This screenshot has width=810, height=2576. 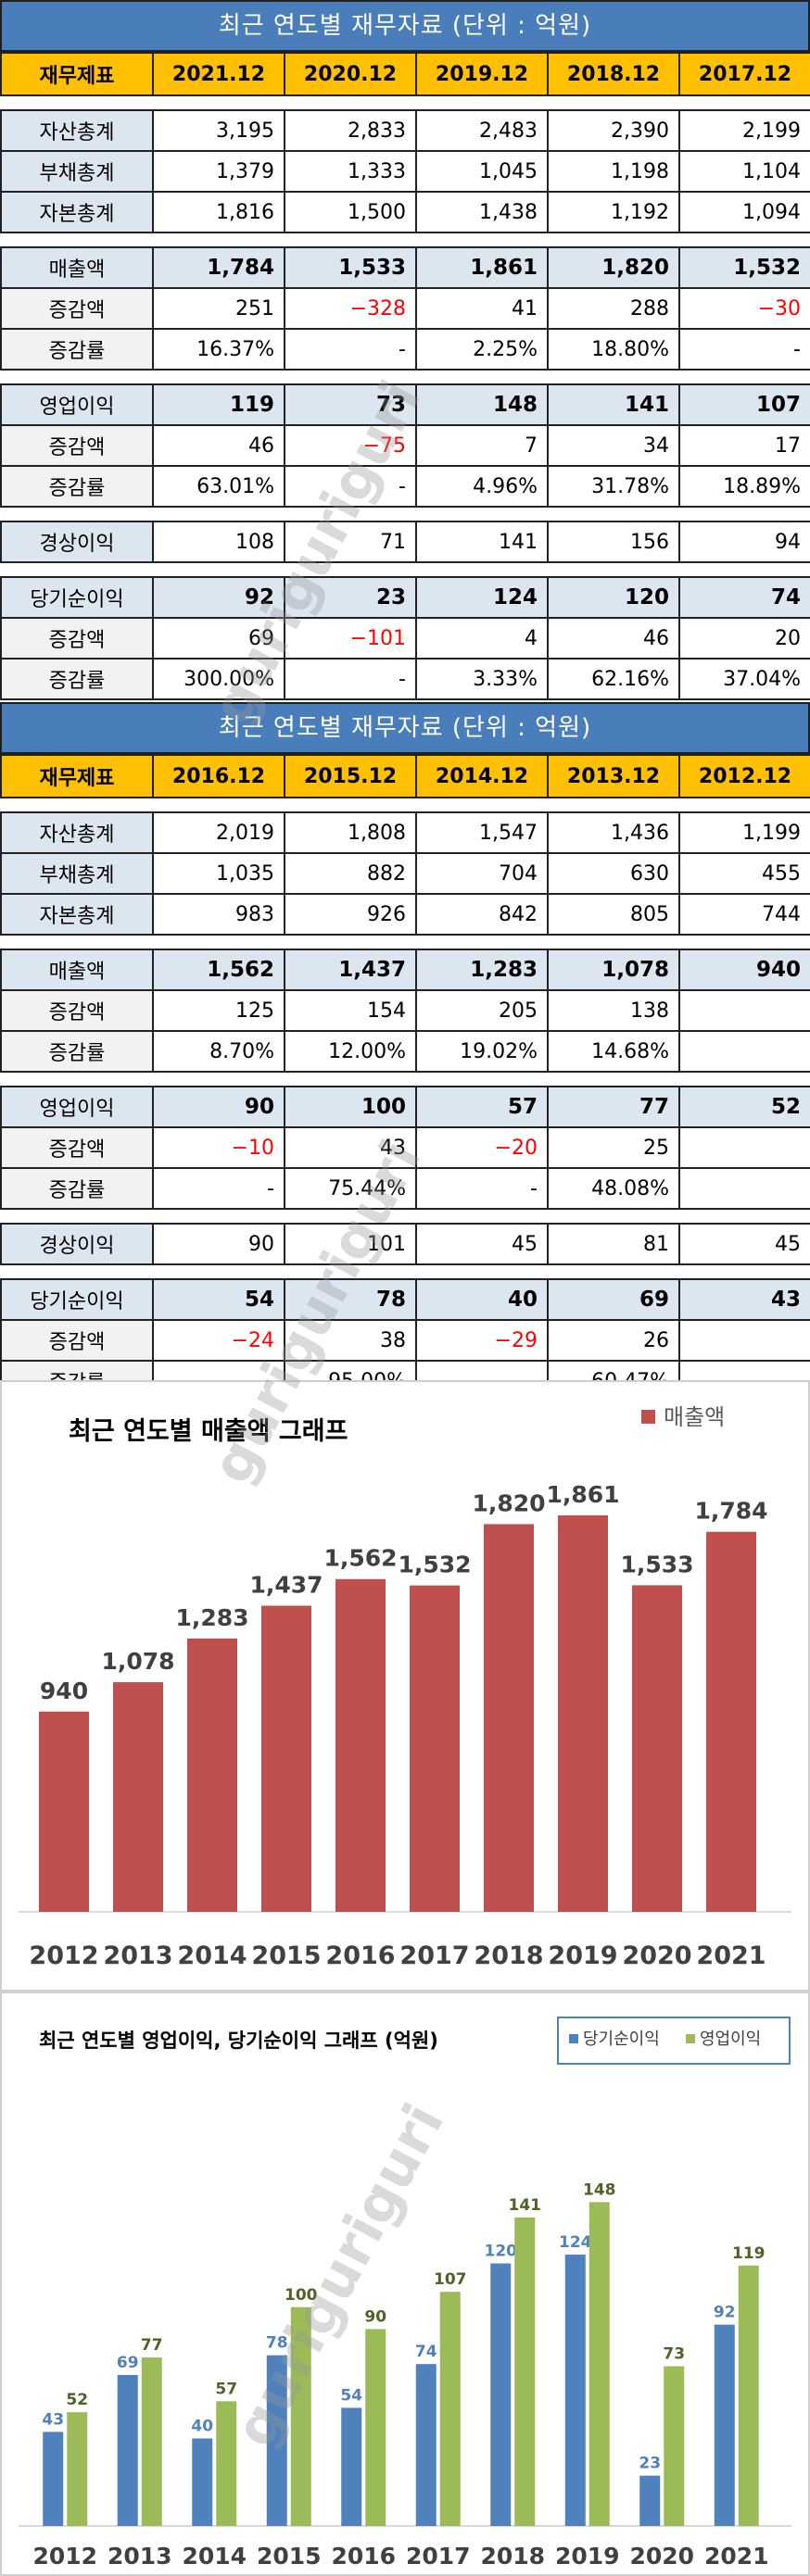 I want to click on table-cell: −328, so click(x=351, y=308).